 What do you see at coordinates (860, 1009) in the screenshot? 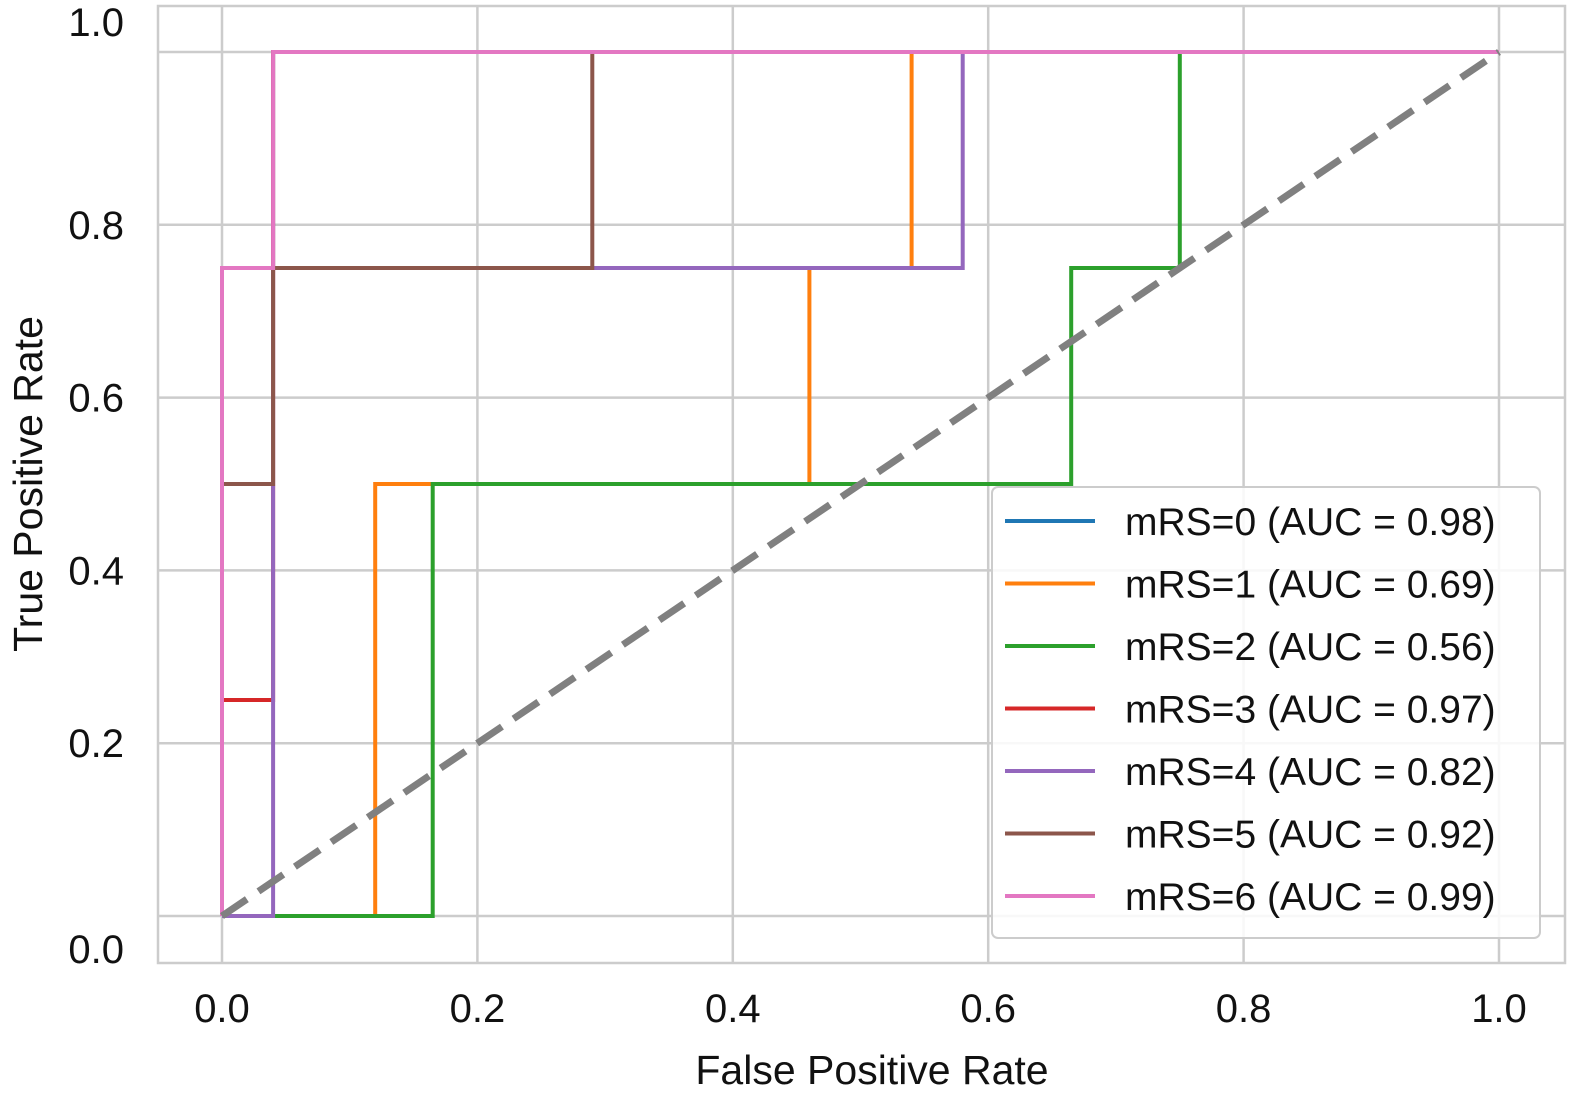
I see `x-tick-labels: 0.0 0.2 0.4 0.6 0.8 1.0` at bounding box center [860, 1009].